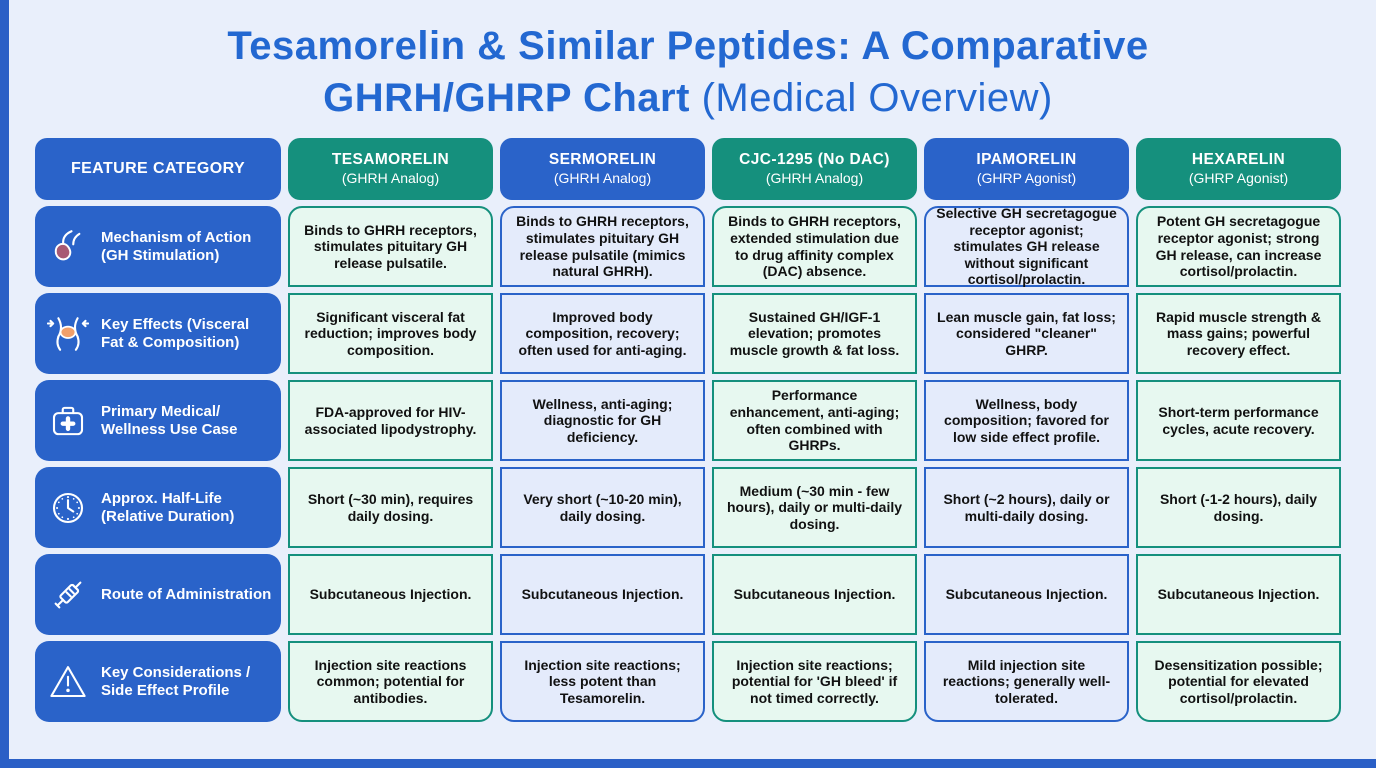 The width and height of the screenshot is (1376, 768). I want to click on table-cell-r3-c0: Short (~30 min), requires daily dosing., so click(390, 507).